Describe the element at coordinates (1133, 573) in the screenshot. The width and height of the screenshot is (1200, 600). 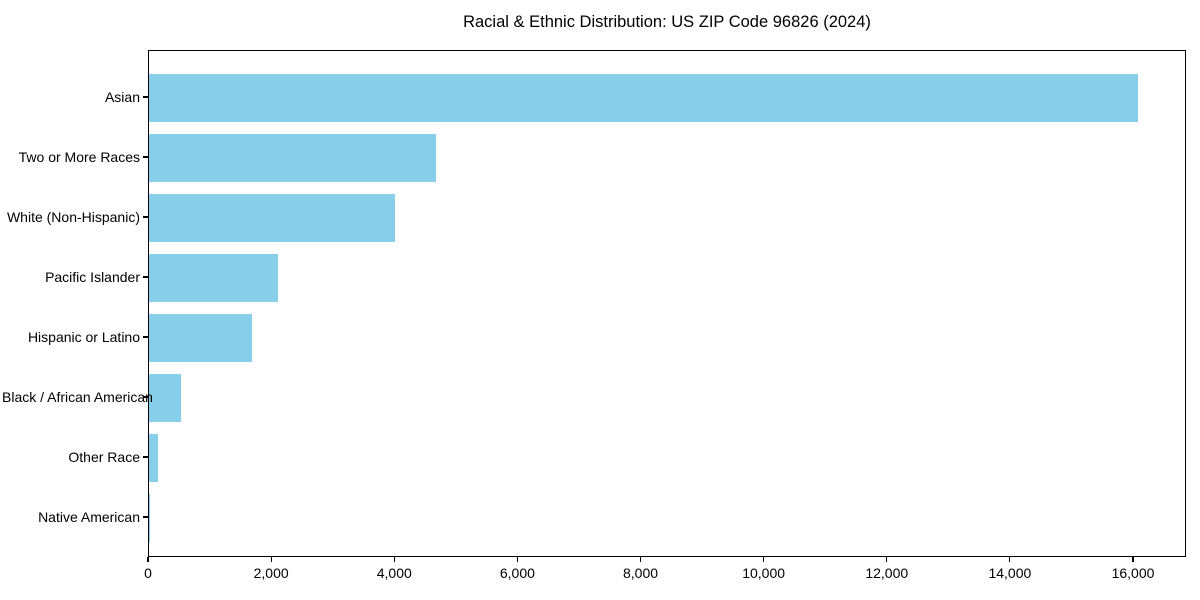
I see `x-tick-label: 16,000` at that location.